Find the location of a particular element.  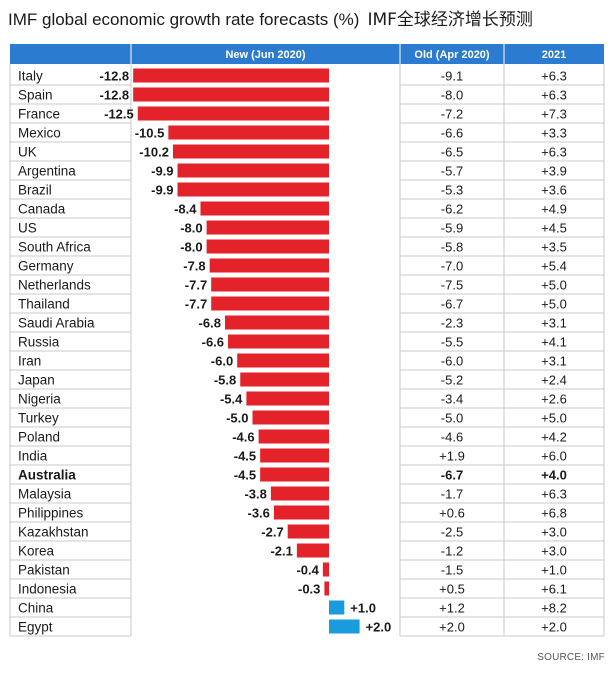

country-label: Indonesia is located at coordinates (47, 589).